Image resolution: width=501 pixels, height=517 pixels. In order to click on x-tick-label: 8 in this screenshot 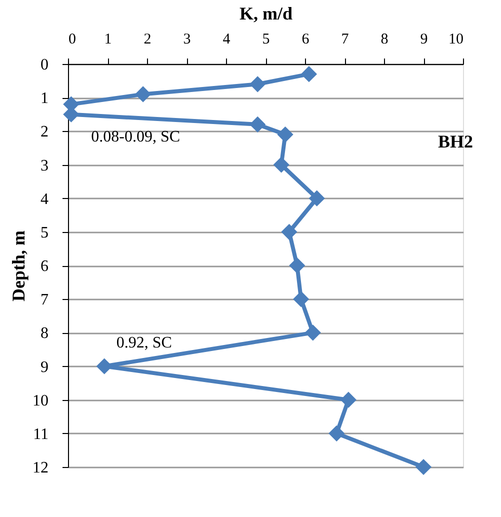, I will do `click(384, 40)`.